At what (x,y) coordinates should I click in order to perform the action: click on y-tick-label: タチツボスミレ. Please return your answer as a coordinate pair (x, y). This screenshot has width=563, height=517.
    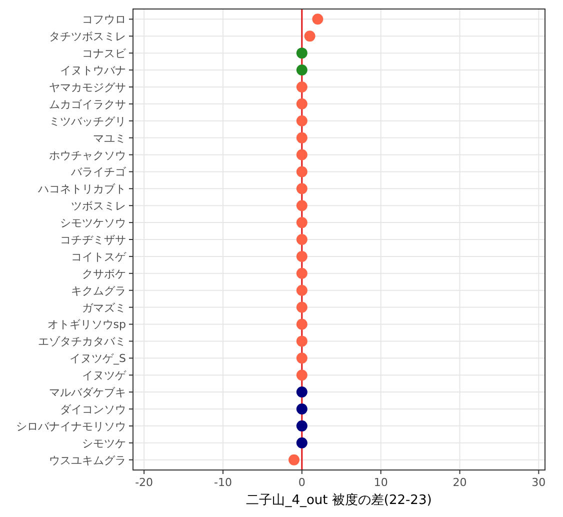
    Looking at the image, I should click on (87, 37).